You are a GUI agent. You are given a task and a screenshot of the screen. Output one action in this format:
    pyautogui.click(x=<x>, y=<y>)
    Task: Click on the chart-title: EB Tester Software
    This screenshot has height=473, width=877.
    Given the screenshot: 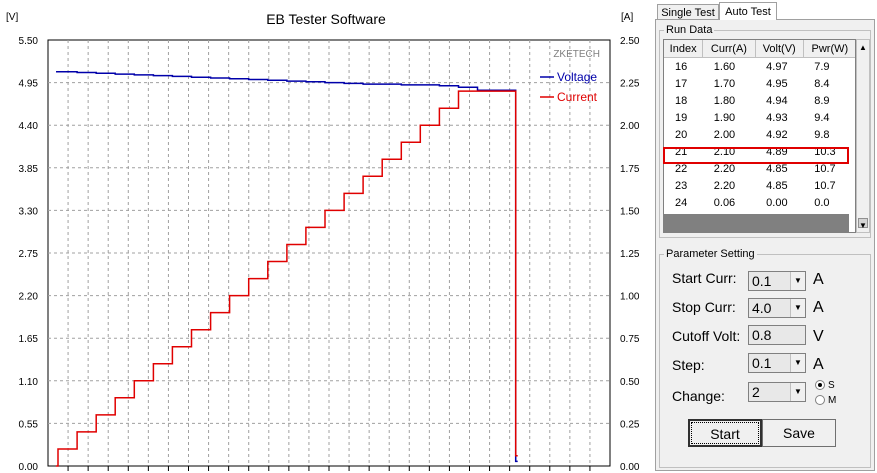 What is the action you would take?
    pyautogui.click(x=326, y=19)
    